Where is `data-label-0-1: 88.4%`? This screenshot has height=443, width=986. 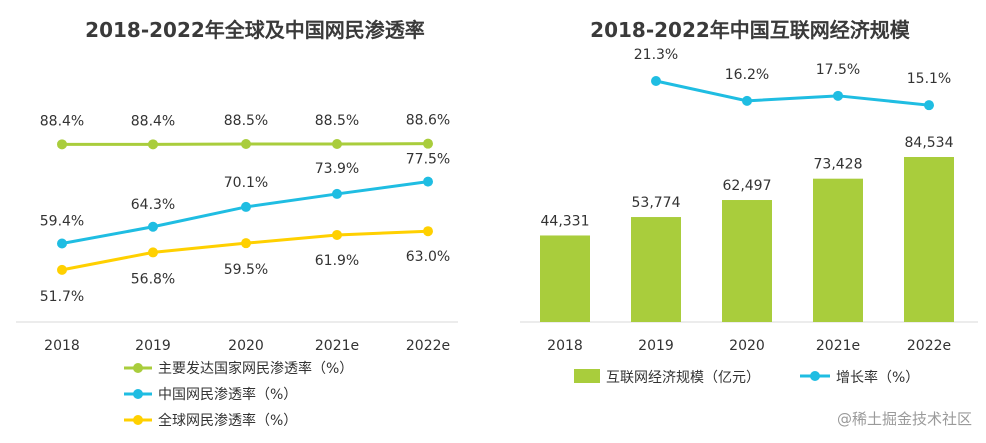 data-label-0-1: 88.4% is located at coordinates (153, 121).